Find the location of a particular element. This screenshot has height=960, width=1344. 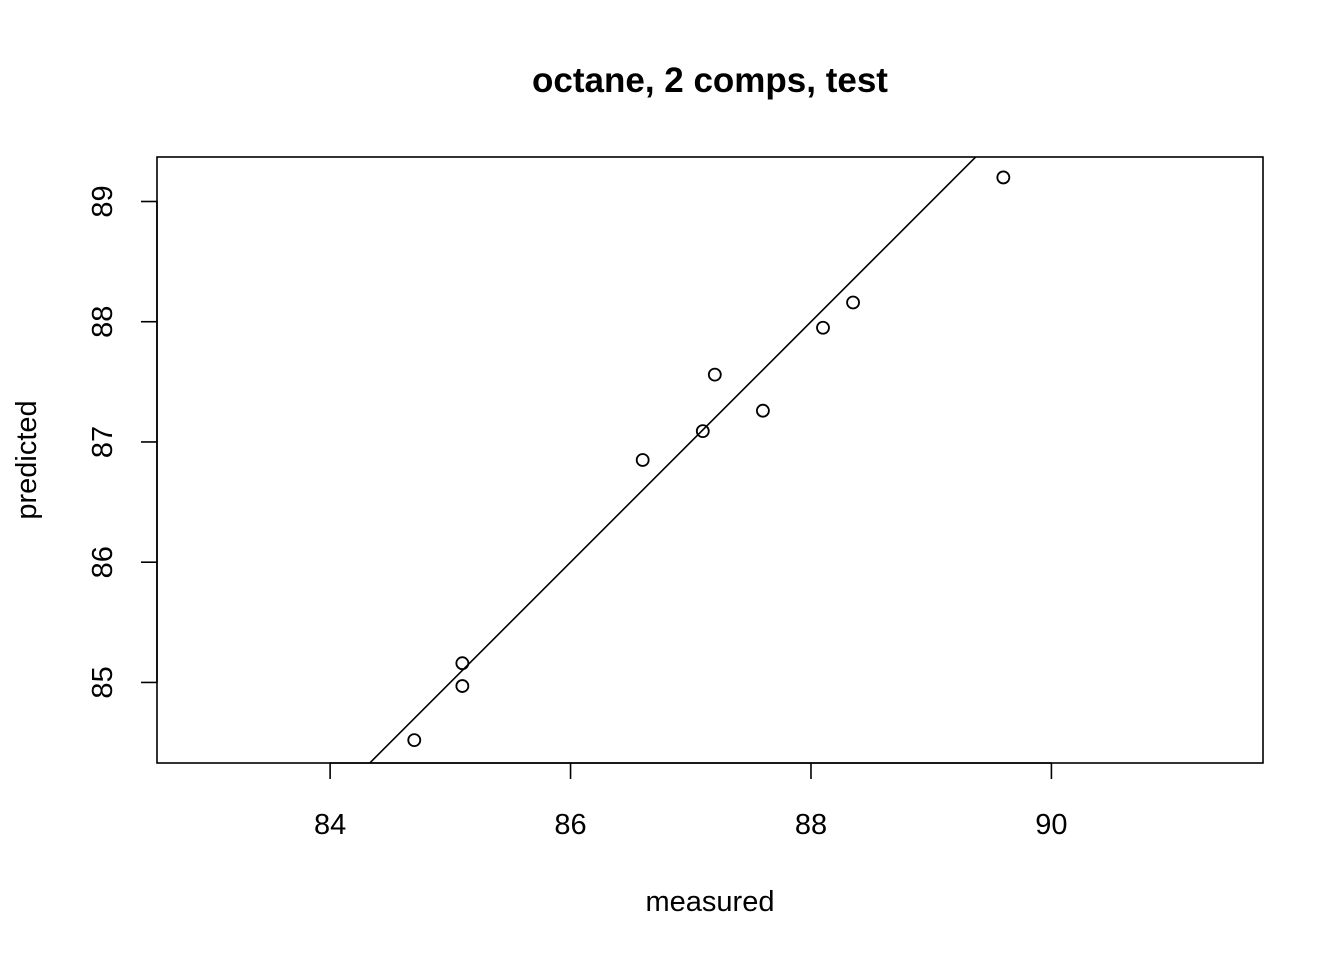

x-tick-label: 86 is located at coordinates (570, 825).